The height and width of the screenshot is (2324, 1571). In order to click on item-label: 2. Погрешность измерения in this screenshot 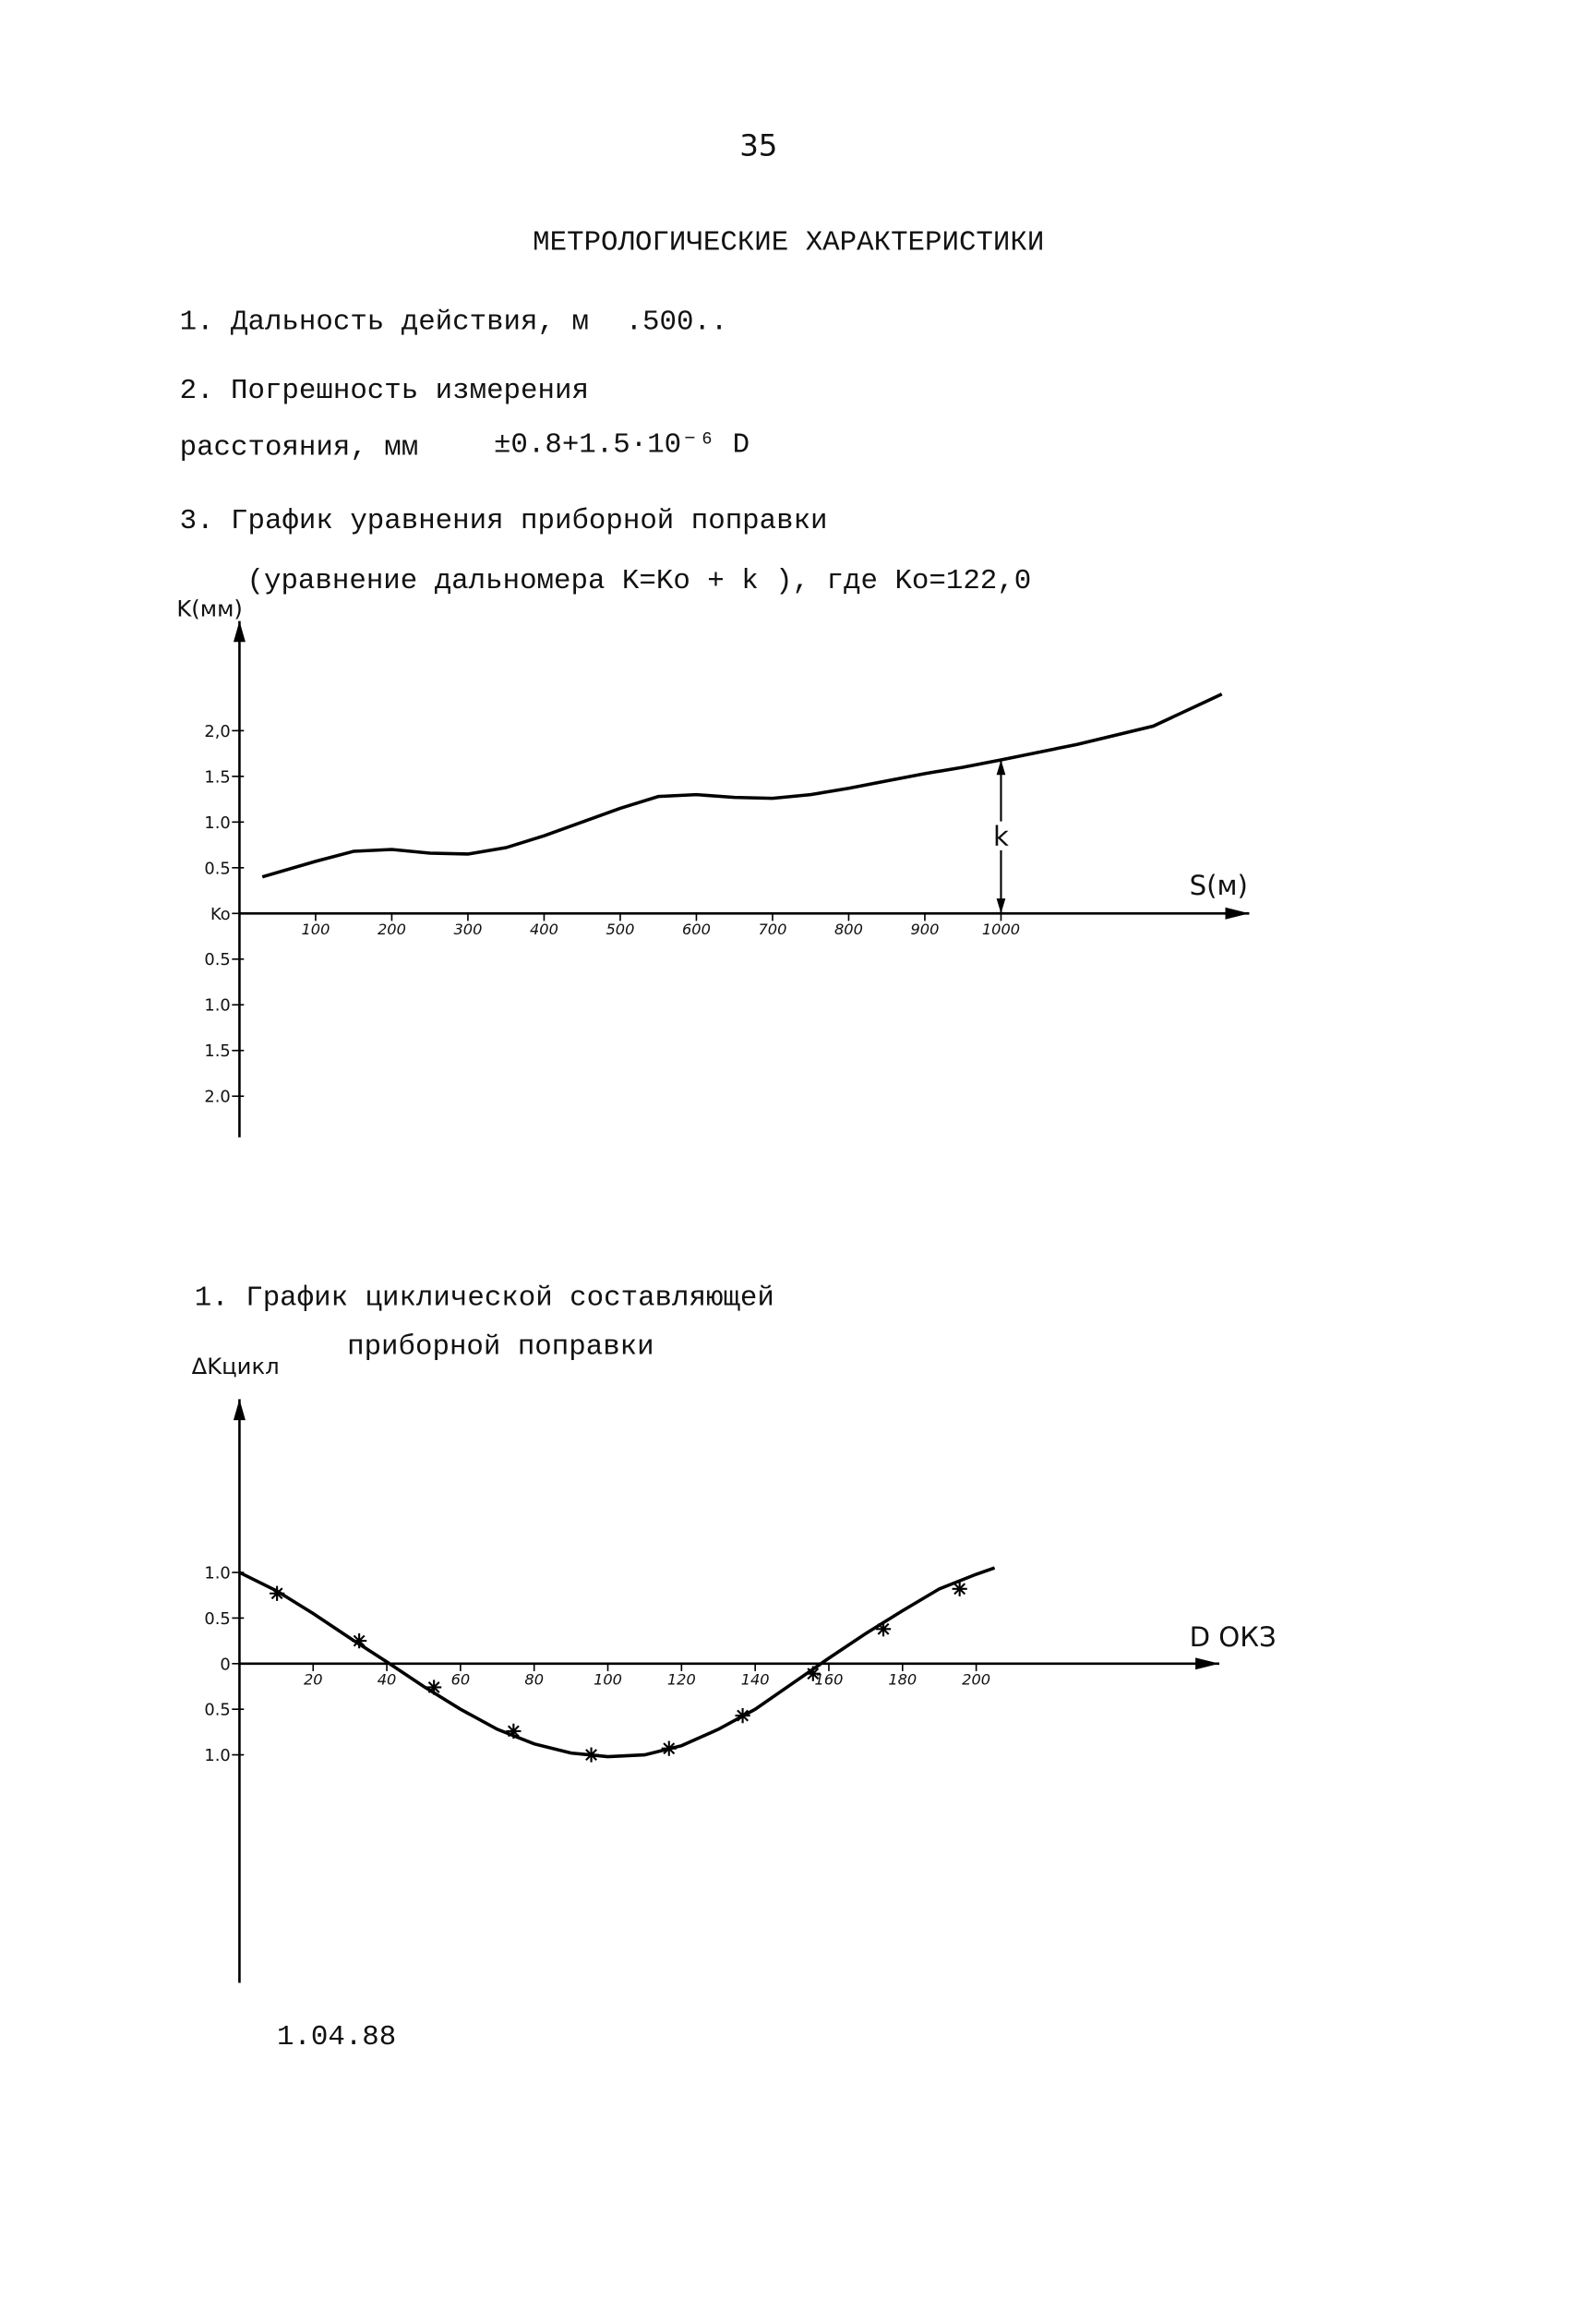, I will do `click(384, 391)`.